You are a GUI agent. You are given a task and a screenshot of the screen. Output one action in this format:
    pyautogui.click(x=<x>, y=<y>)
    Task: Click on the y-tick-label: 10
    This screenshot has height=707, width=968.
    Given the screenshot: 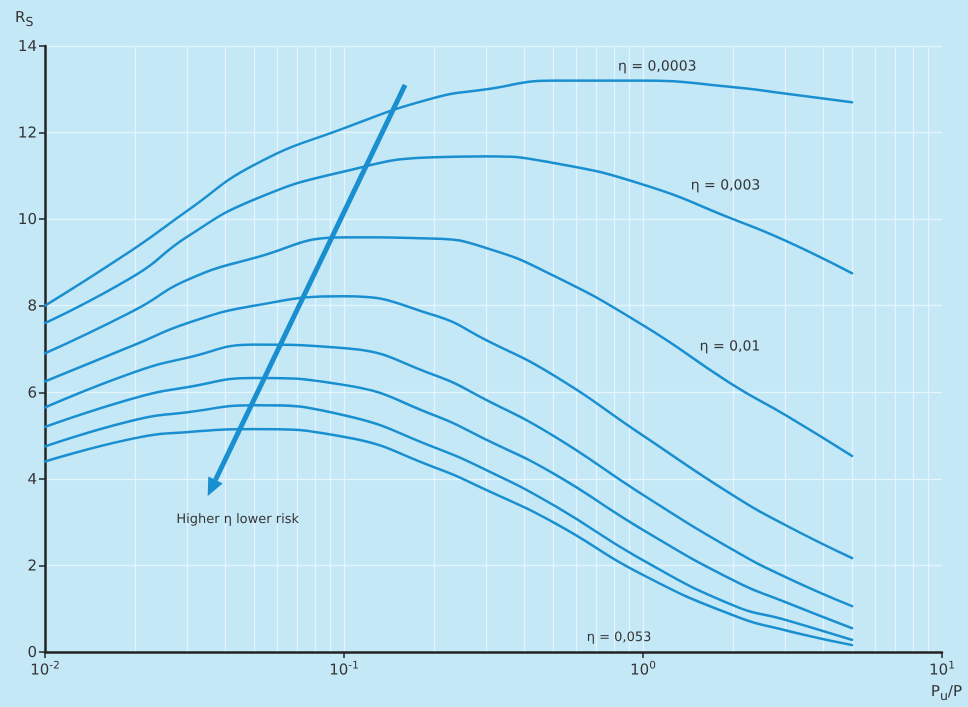 What is the action you would take?
    pyautogui.click(x=27, y=219)
    